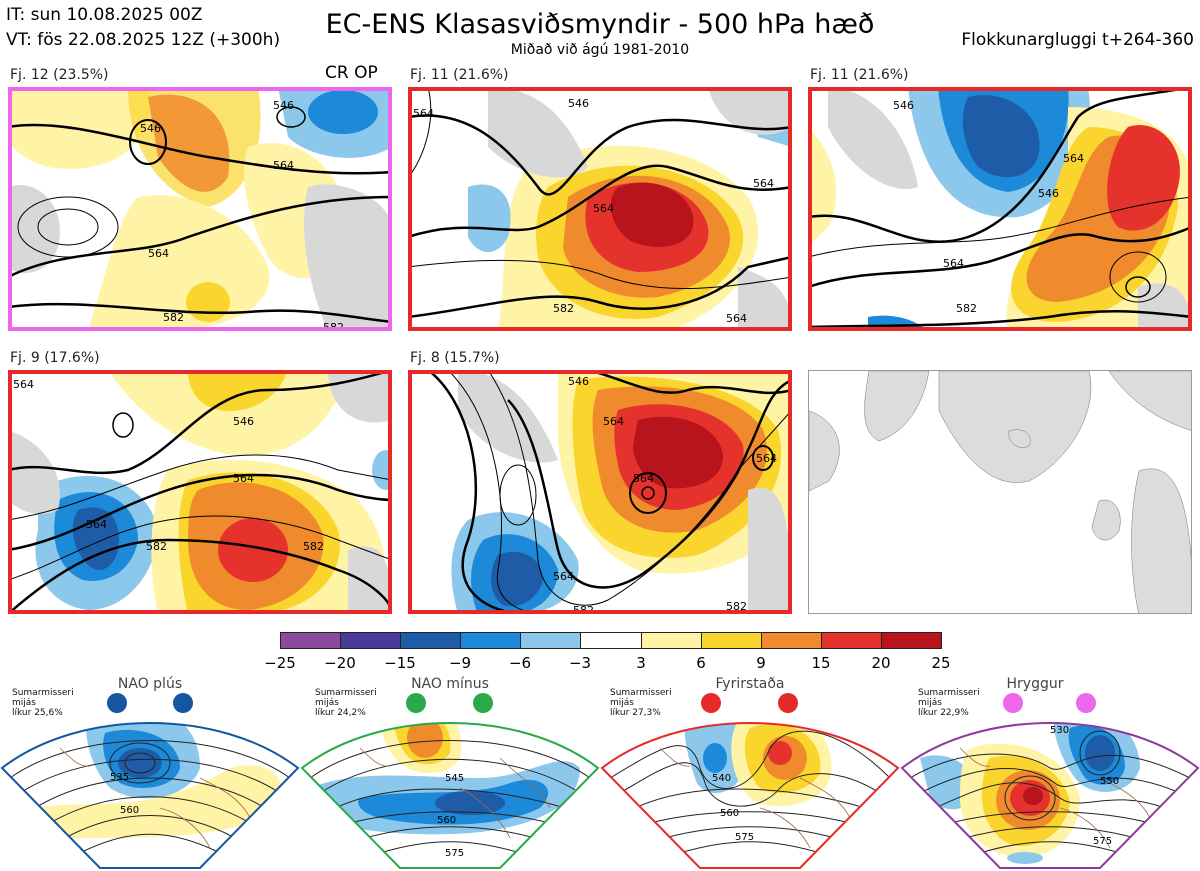 This screenshot has width=1200, height=871. What do you see at coordinates (580, 663) in the screenshot?
I see `colorbar-tick: −3` at bounding box center [580, 663].